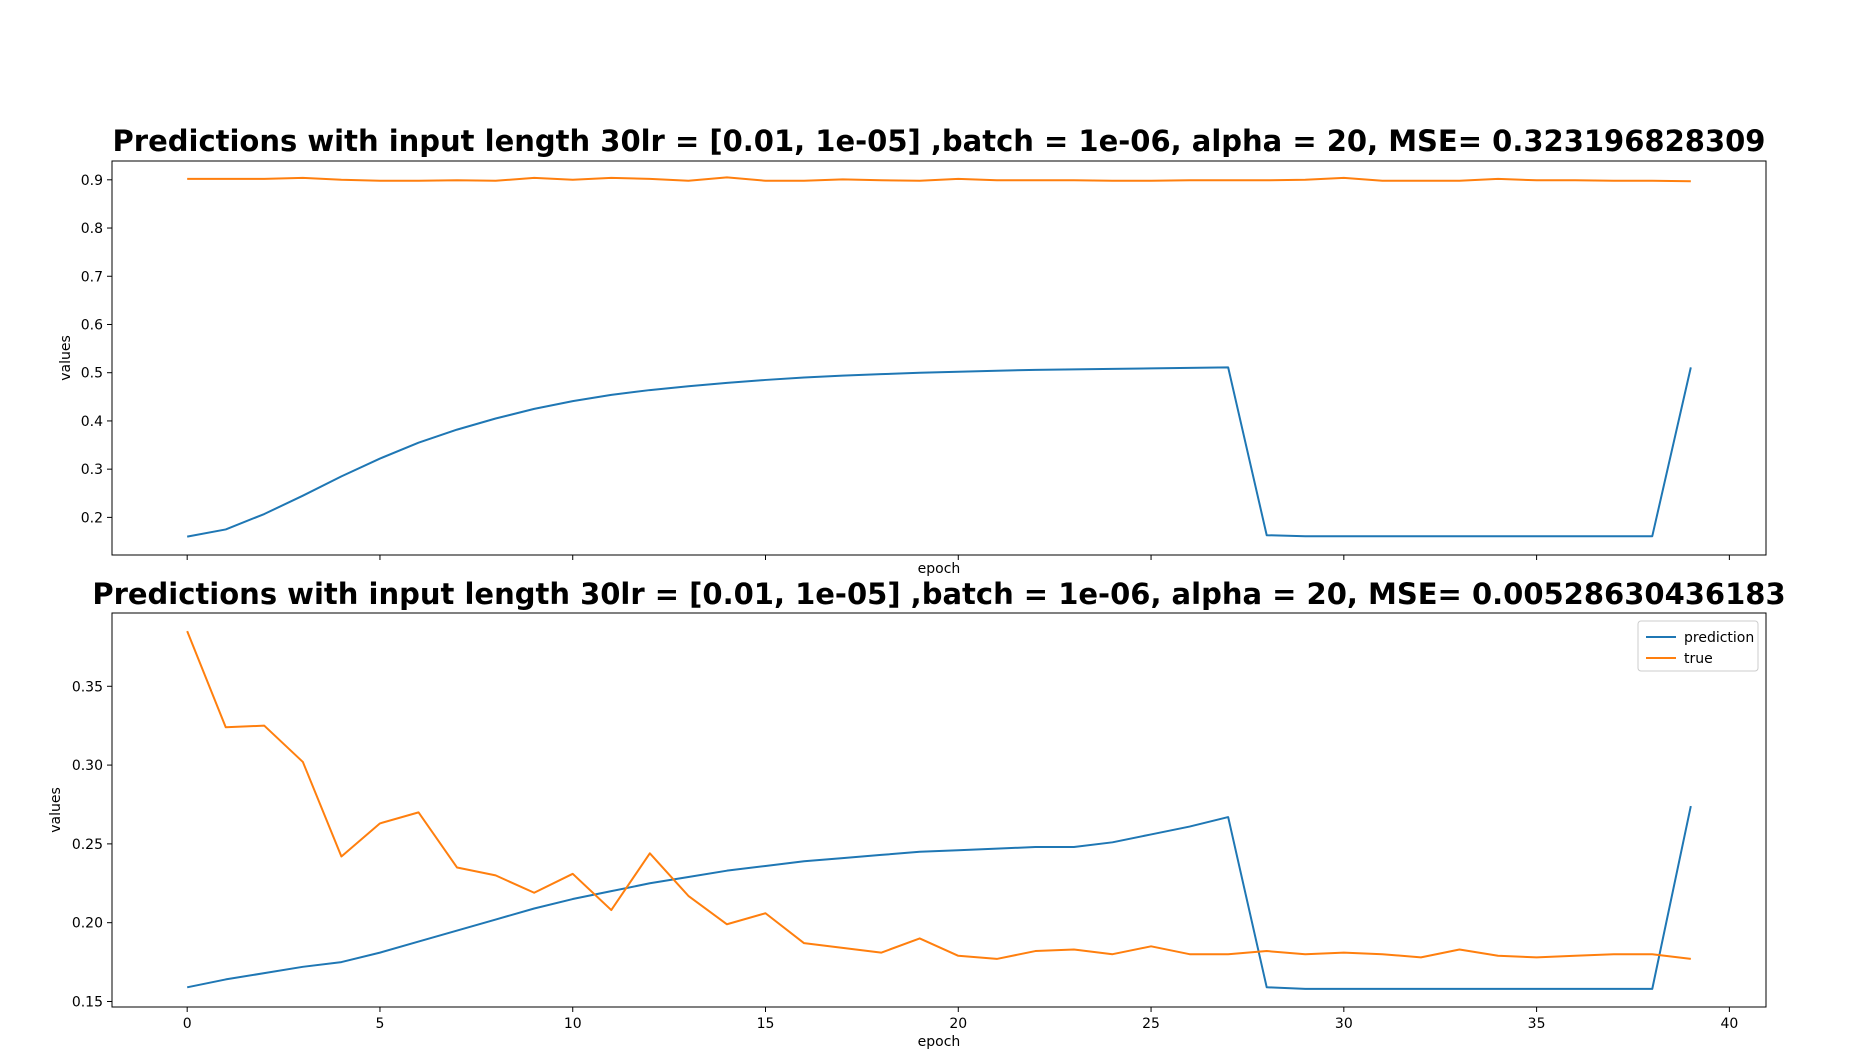  What do you see at coordinates (1537, 1024) in the screenshot?
I see `x-tick-label: 35` at bounding box center [1537, 1024].